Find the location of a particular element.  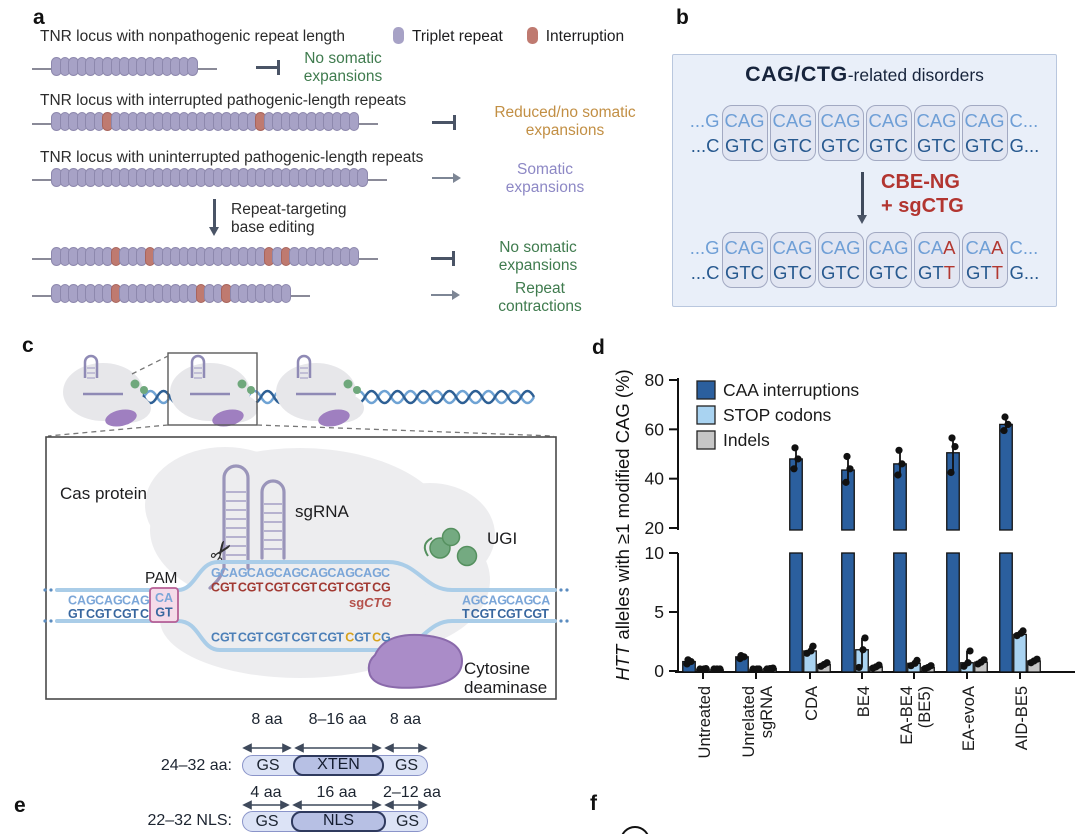

linker-length: 8–16 aa is located at coordinates (337, 719).